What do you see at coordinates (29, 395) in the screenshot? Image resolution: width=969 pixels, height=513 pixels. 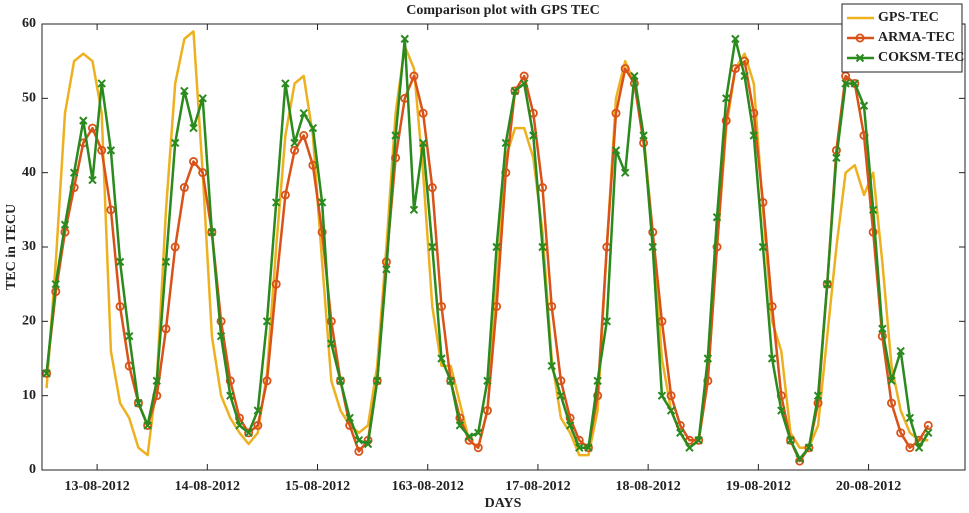 I see `y-tick-label: 10` at bounding box center [29, 395].